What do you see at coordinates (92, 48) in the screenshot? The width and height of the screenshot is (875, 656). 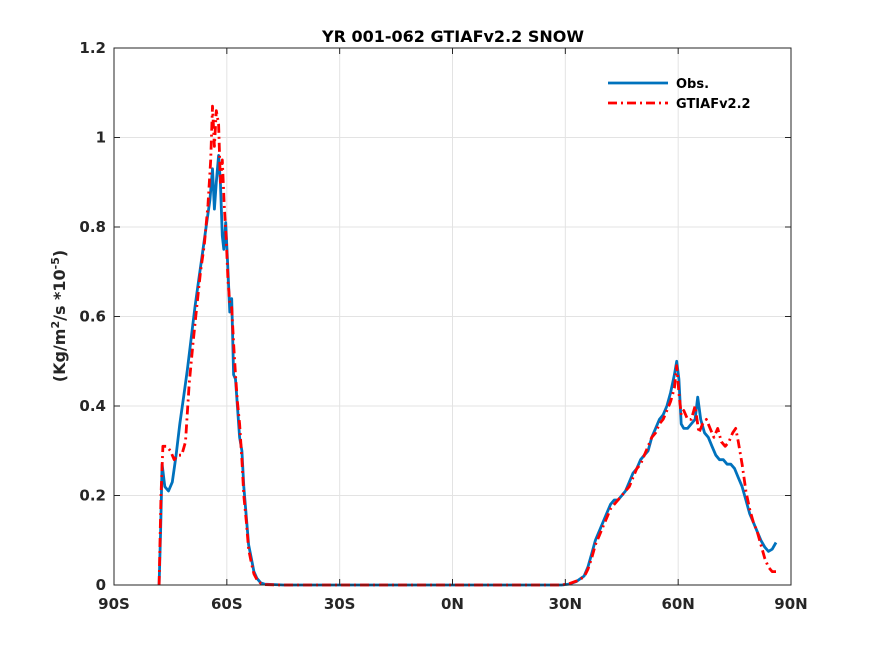 I see `y-tick-label-6: 1.2` at bounding box center [92, 48].